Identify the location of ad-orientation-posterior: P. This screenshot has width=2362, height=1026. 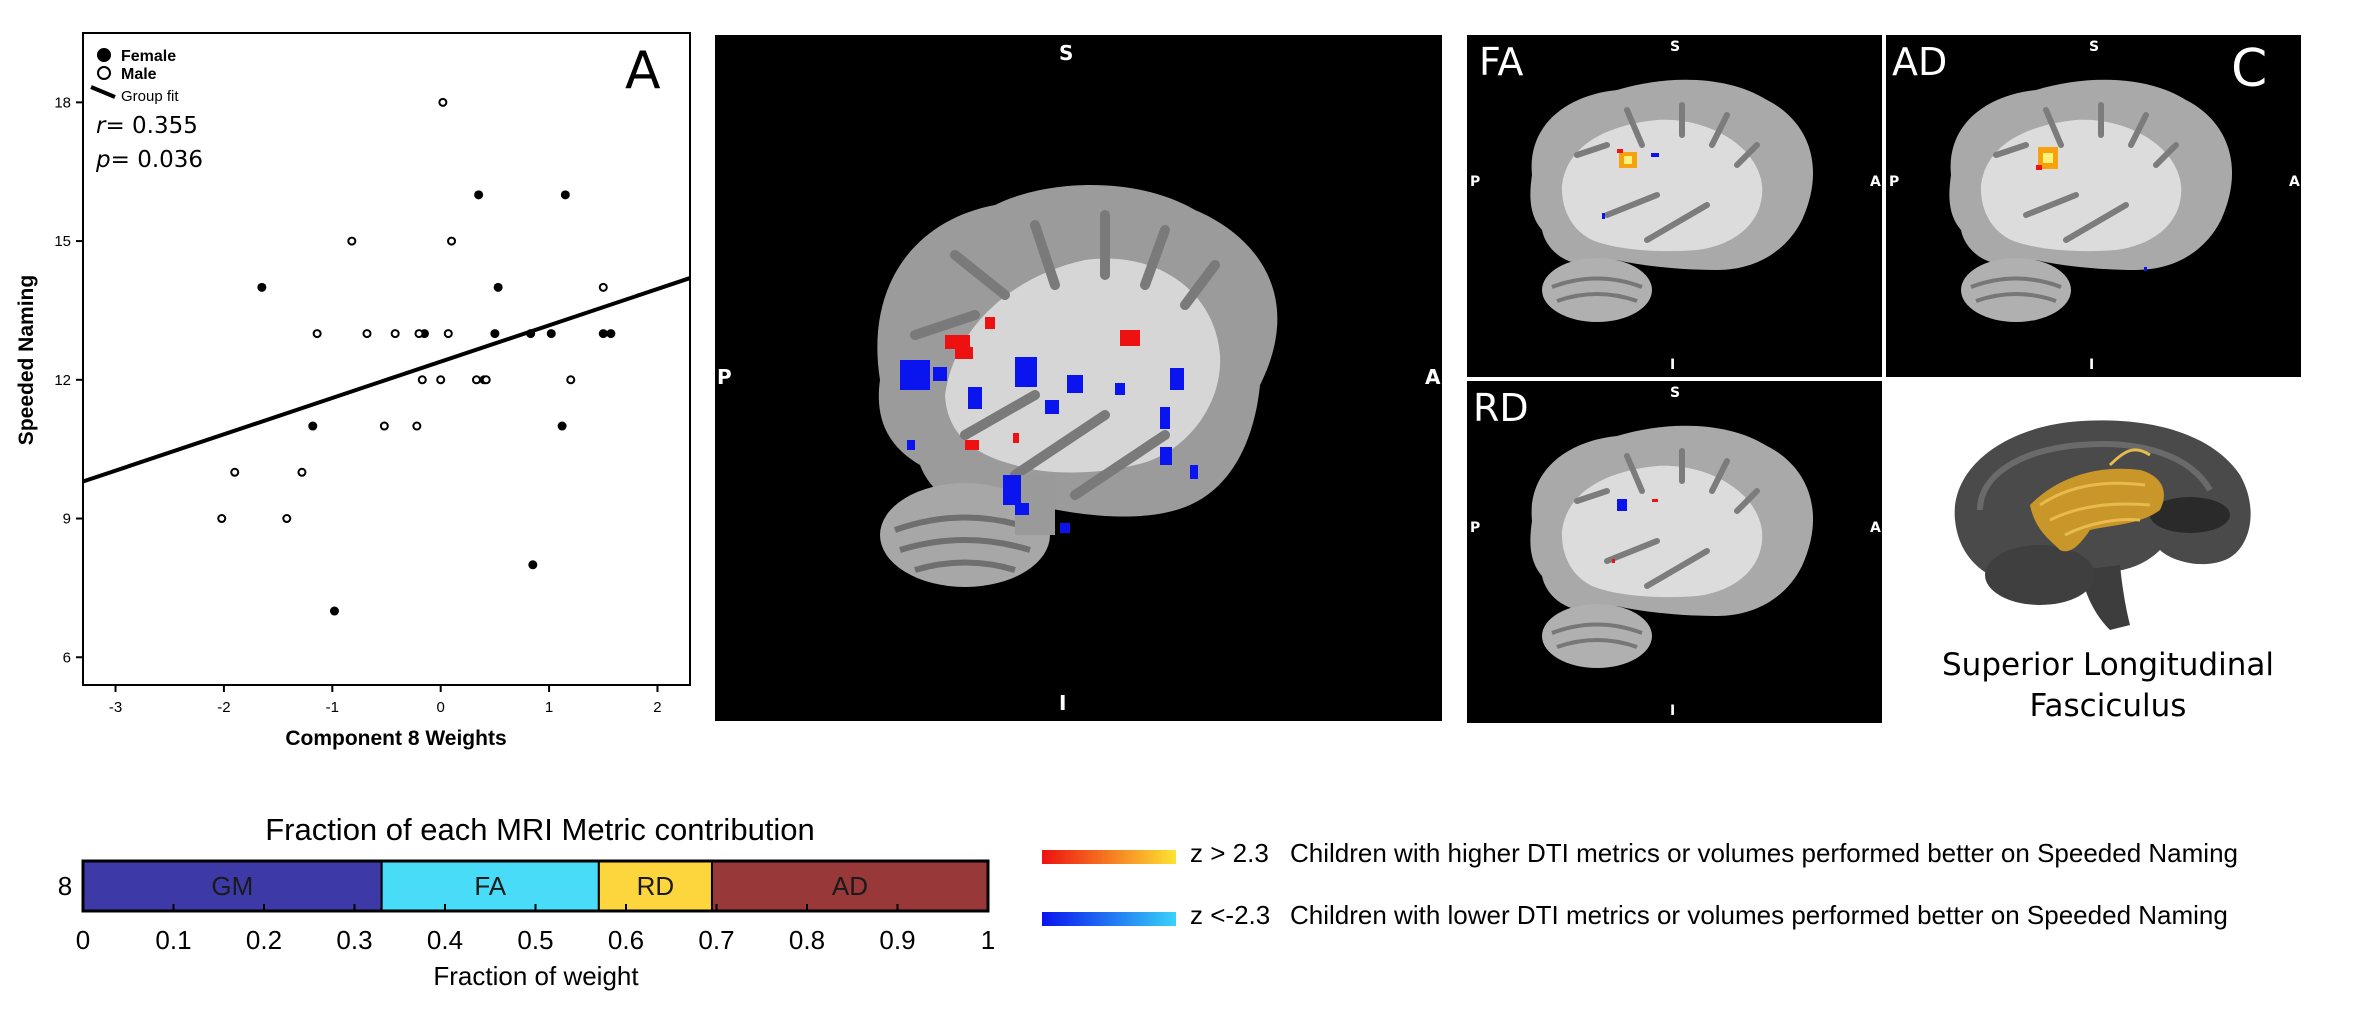
(1894, 182).